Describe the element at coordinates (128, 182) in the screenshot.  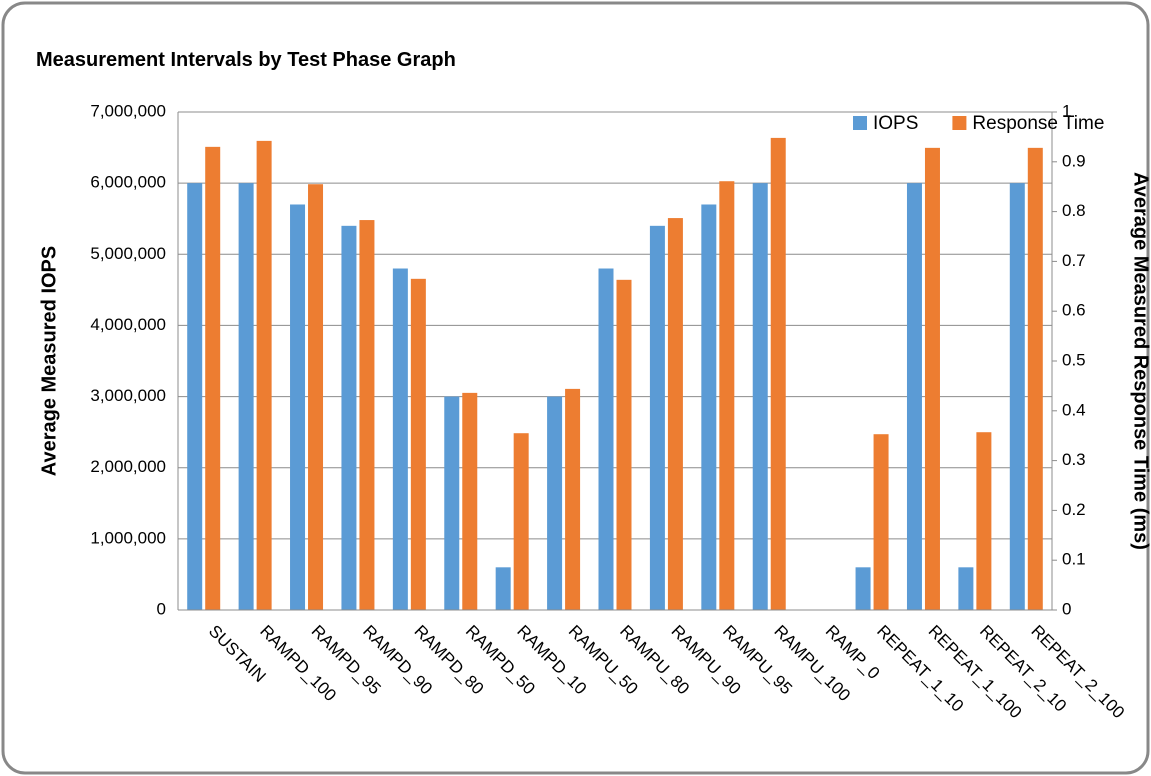
I see `y-tick-label: 6,000,000` at that location.